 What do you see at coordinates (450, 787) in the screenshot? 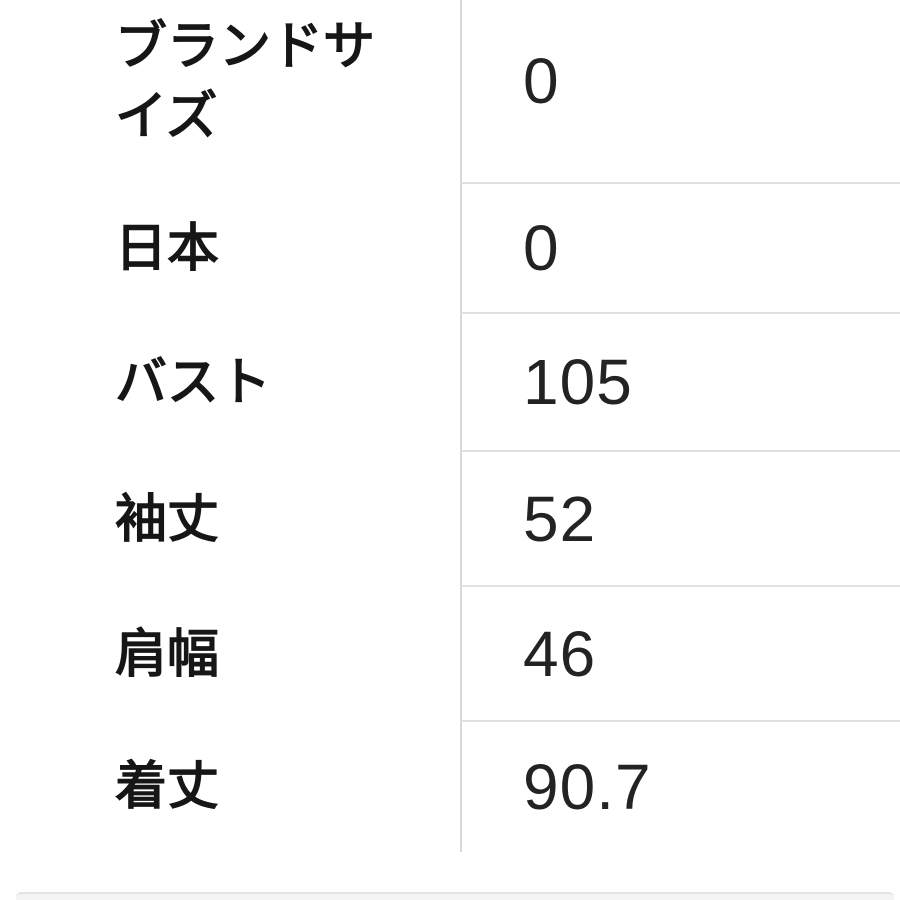
I see `table-row: 着丈 90.7` at bounding box center [450, 787].